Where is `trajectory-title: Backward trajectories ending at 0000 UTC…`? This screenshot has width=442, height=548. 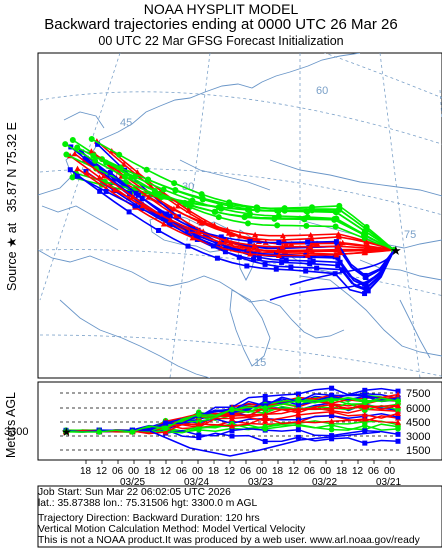
trajectory-title: Backward trajectories ending at 0000 UTC… is located at coordinates (221, 24).